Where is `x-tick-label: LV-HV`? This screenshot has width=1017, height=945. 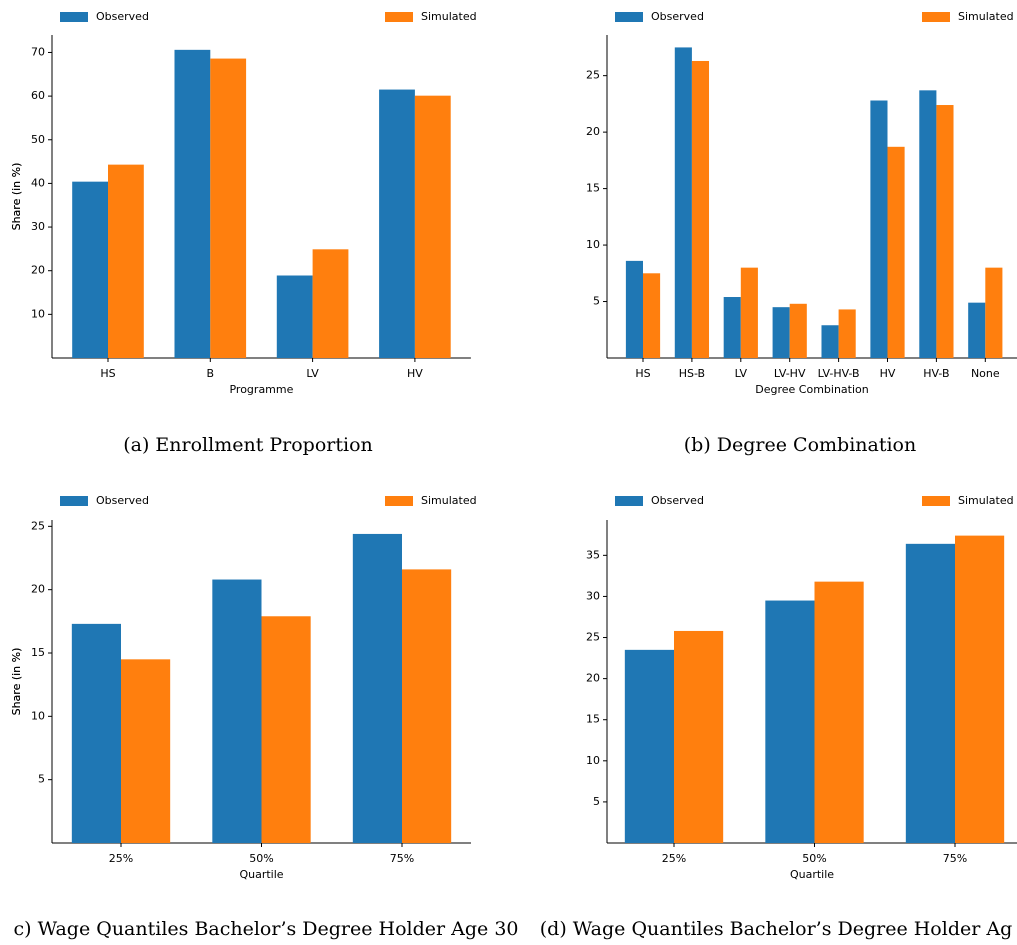
x-tick-label: LV-HV is located at coordinates (790, 373).